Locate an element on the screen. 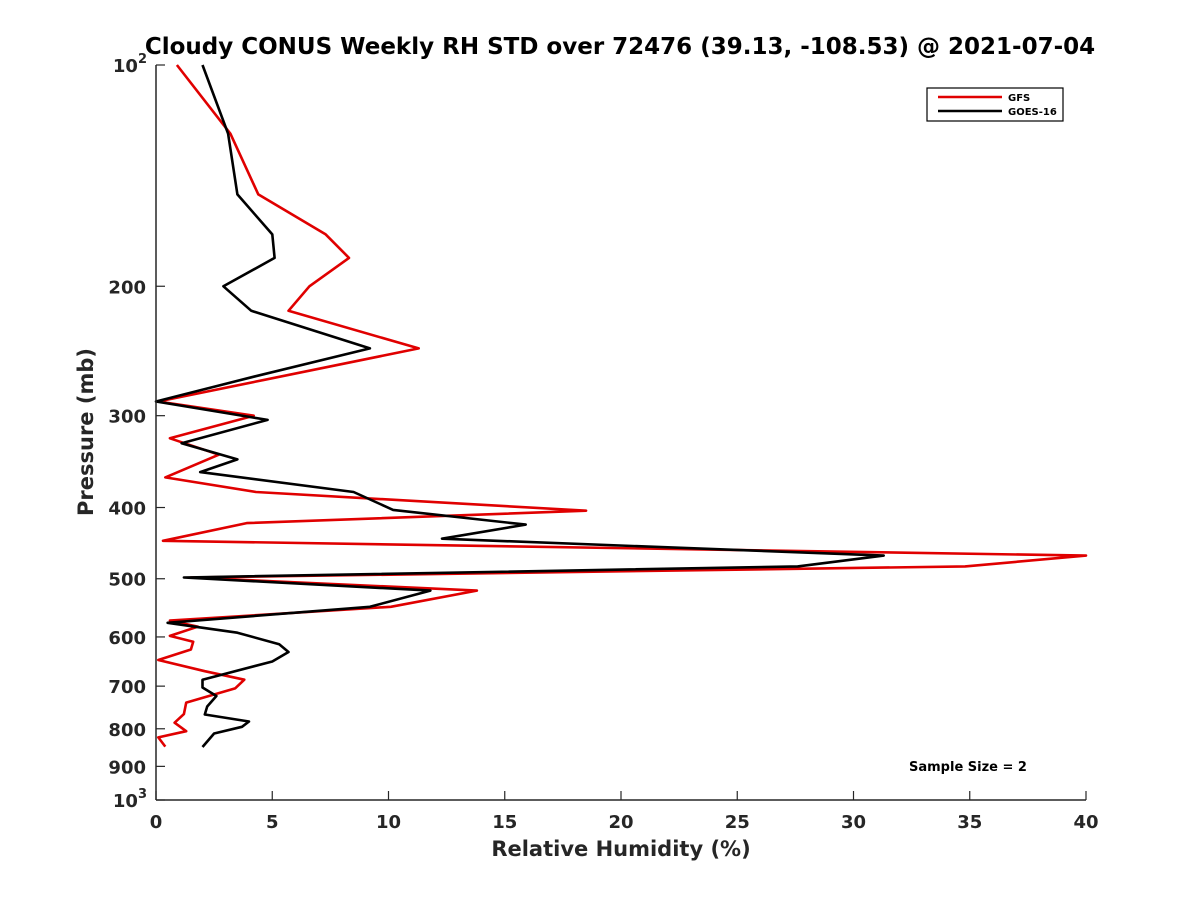 The image size is (1200, 900). x-tick-label: 25 is located at coordinates (737, 822).